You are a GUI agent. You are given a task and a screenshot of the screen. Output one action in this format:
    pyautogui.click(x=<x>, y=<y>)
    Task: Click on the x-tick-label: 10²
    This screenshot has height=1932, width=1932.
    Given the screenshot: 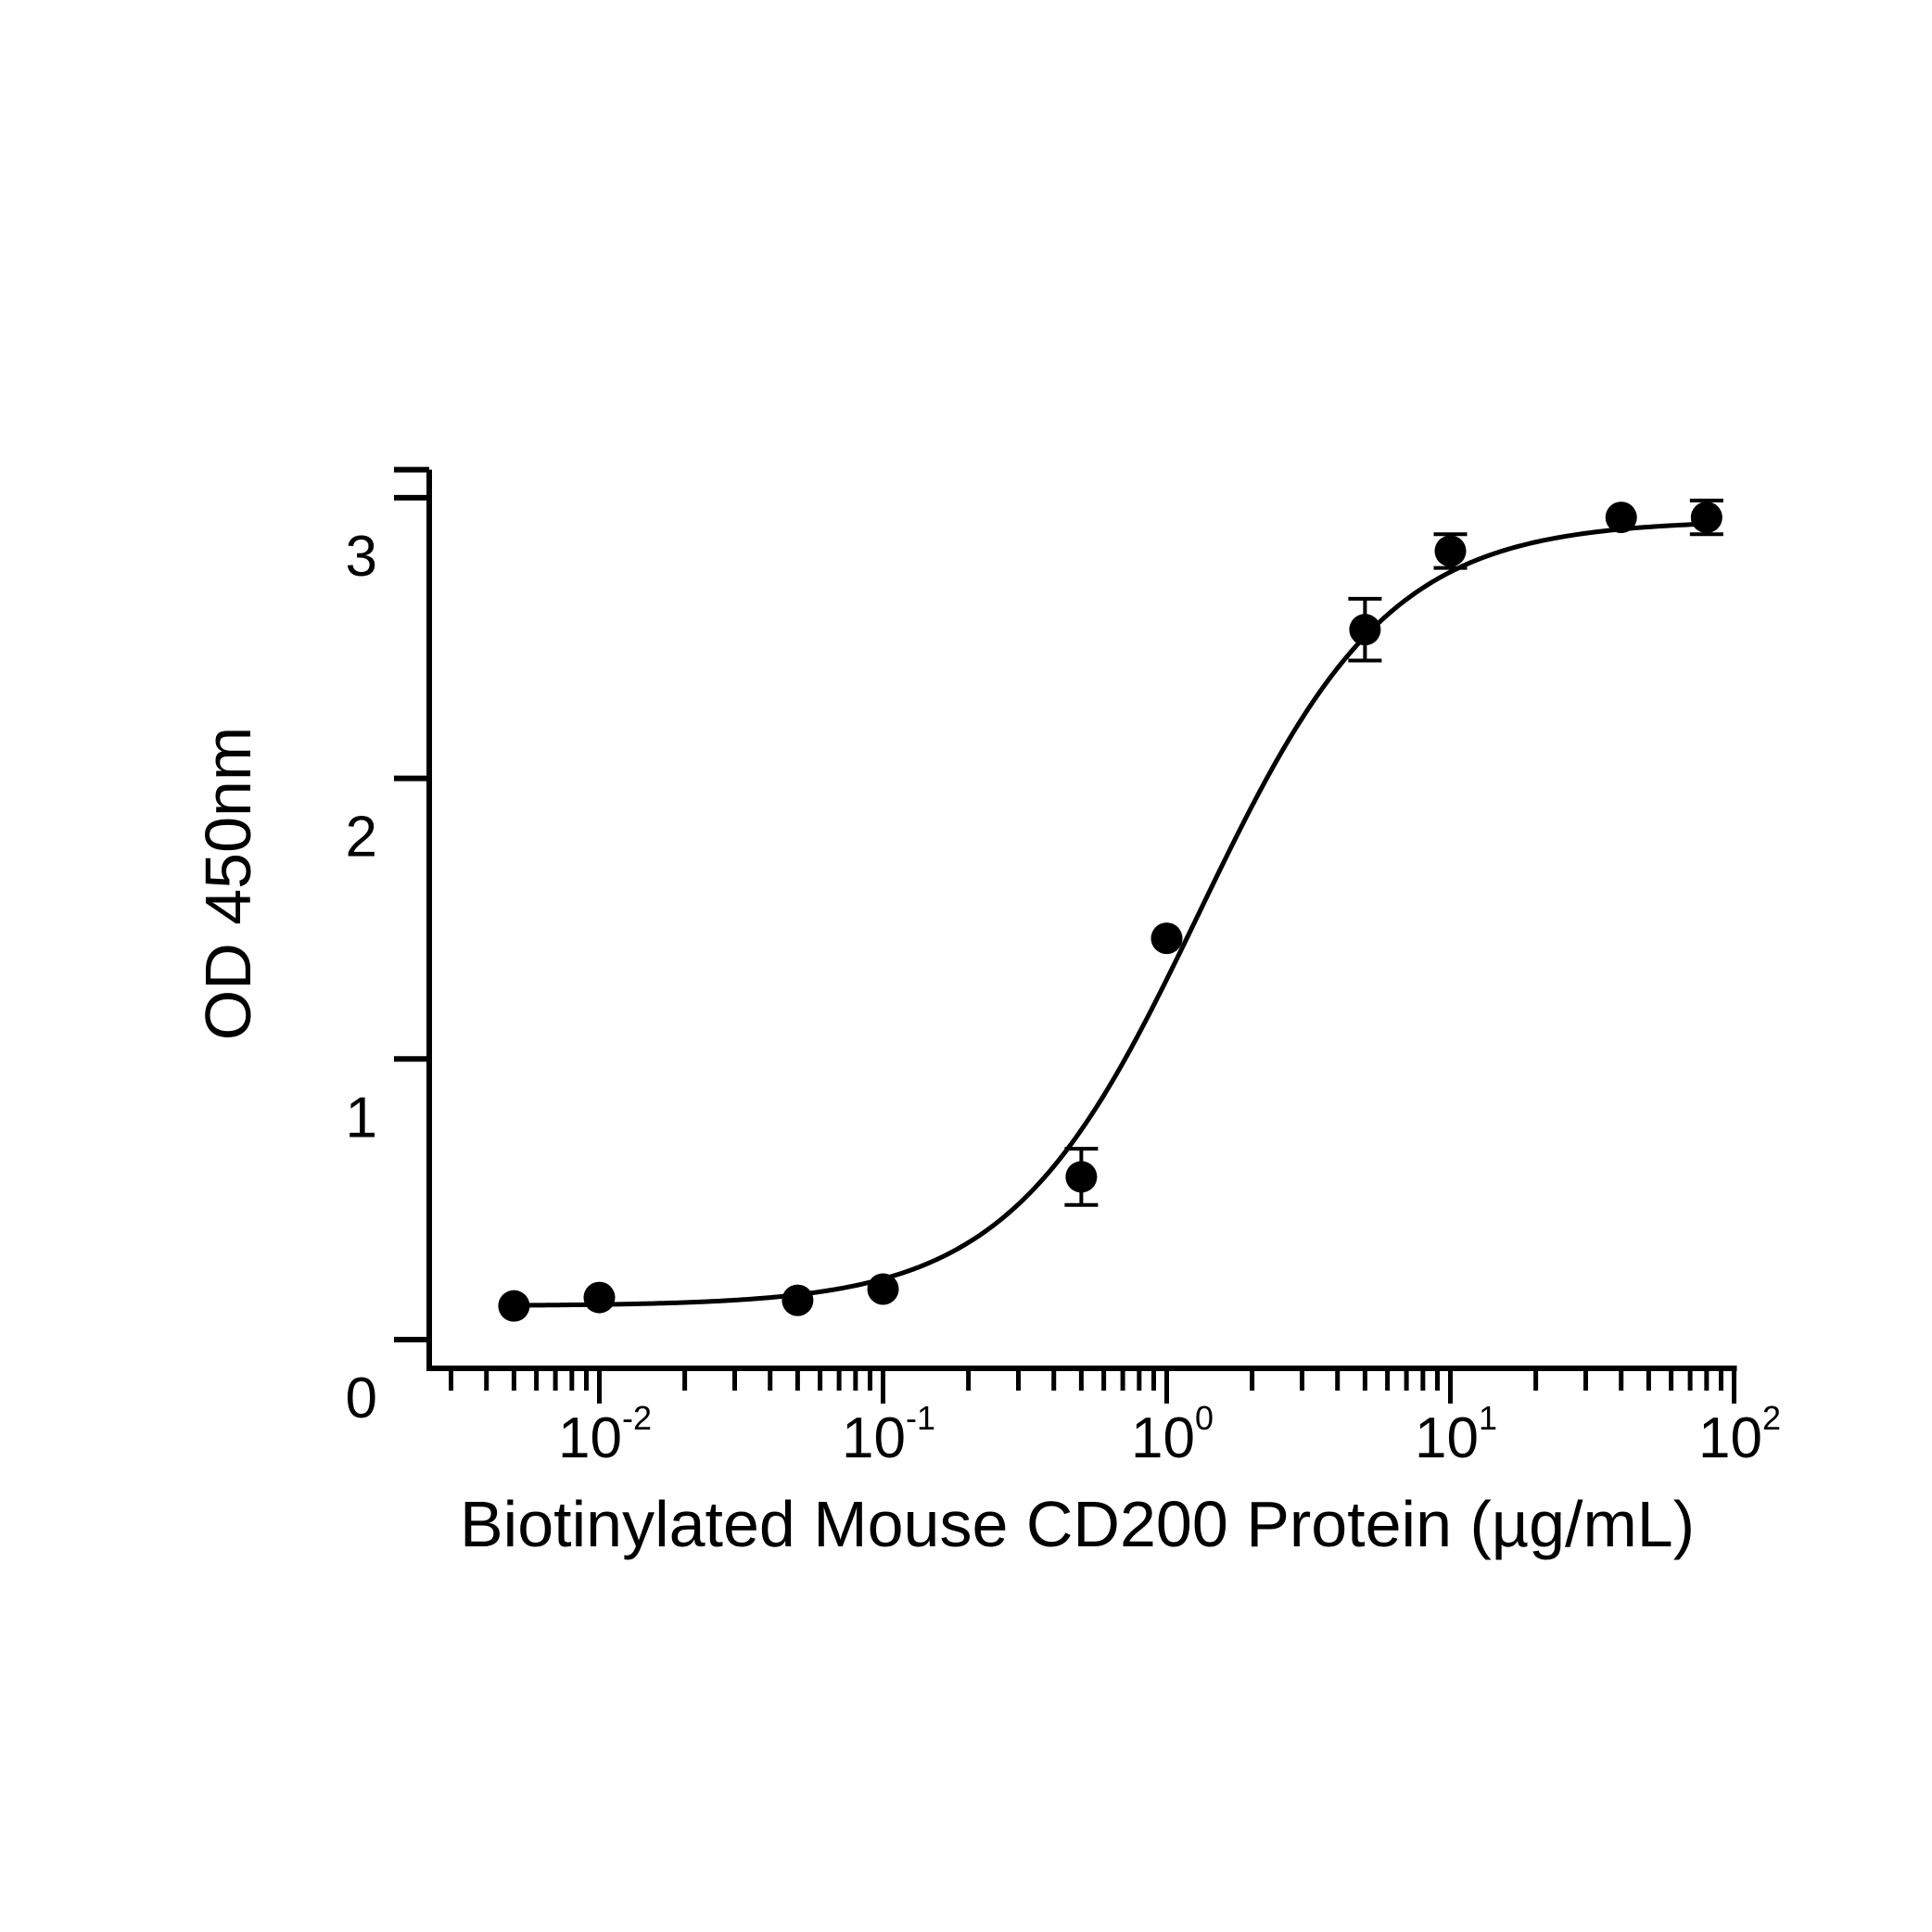 What is the action you would take?
    pyautogui.click(x=1739, y=1434)
    